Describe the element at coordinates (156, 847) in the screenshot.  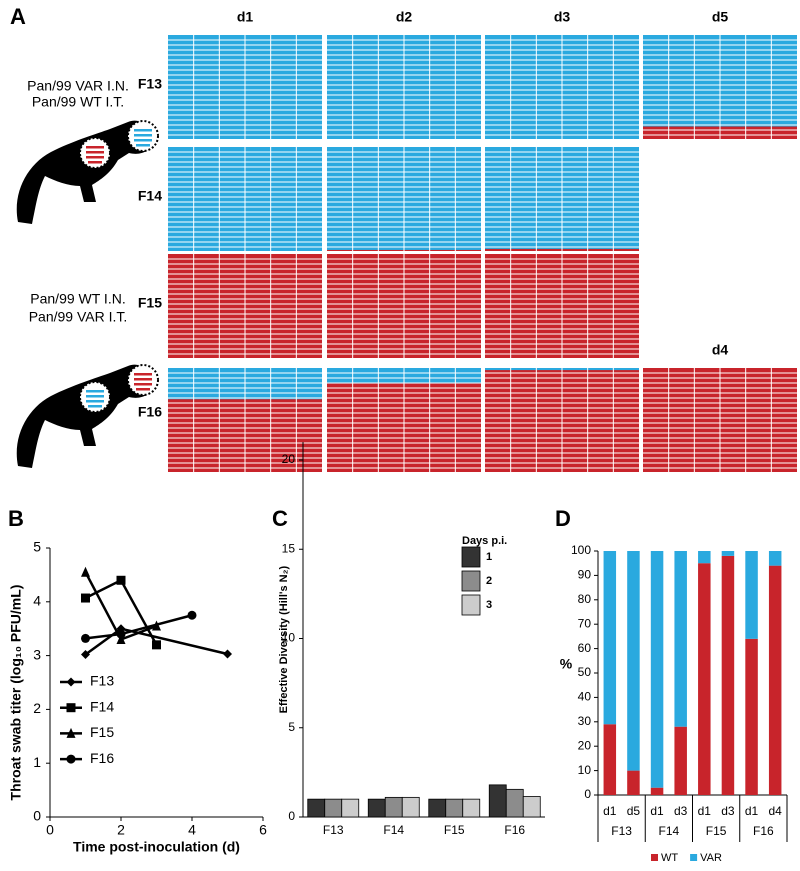
I see `x-axis-label: Time post-inoculation (d)` at that location.